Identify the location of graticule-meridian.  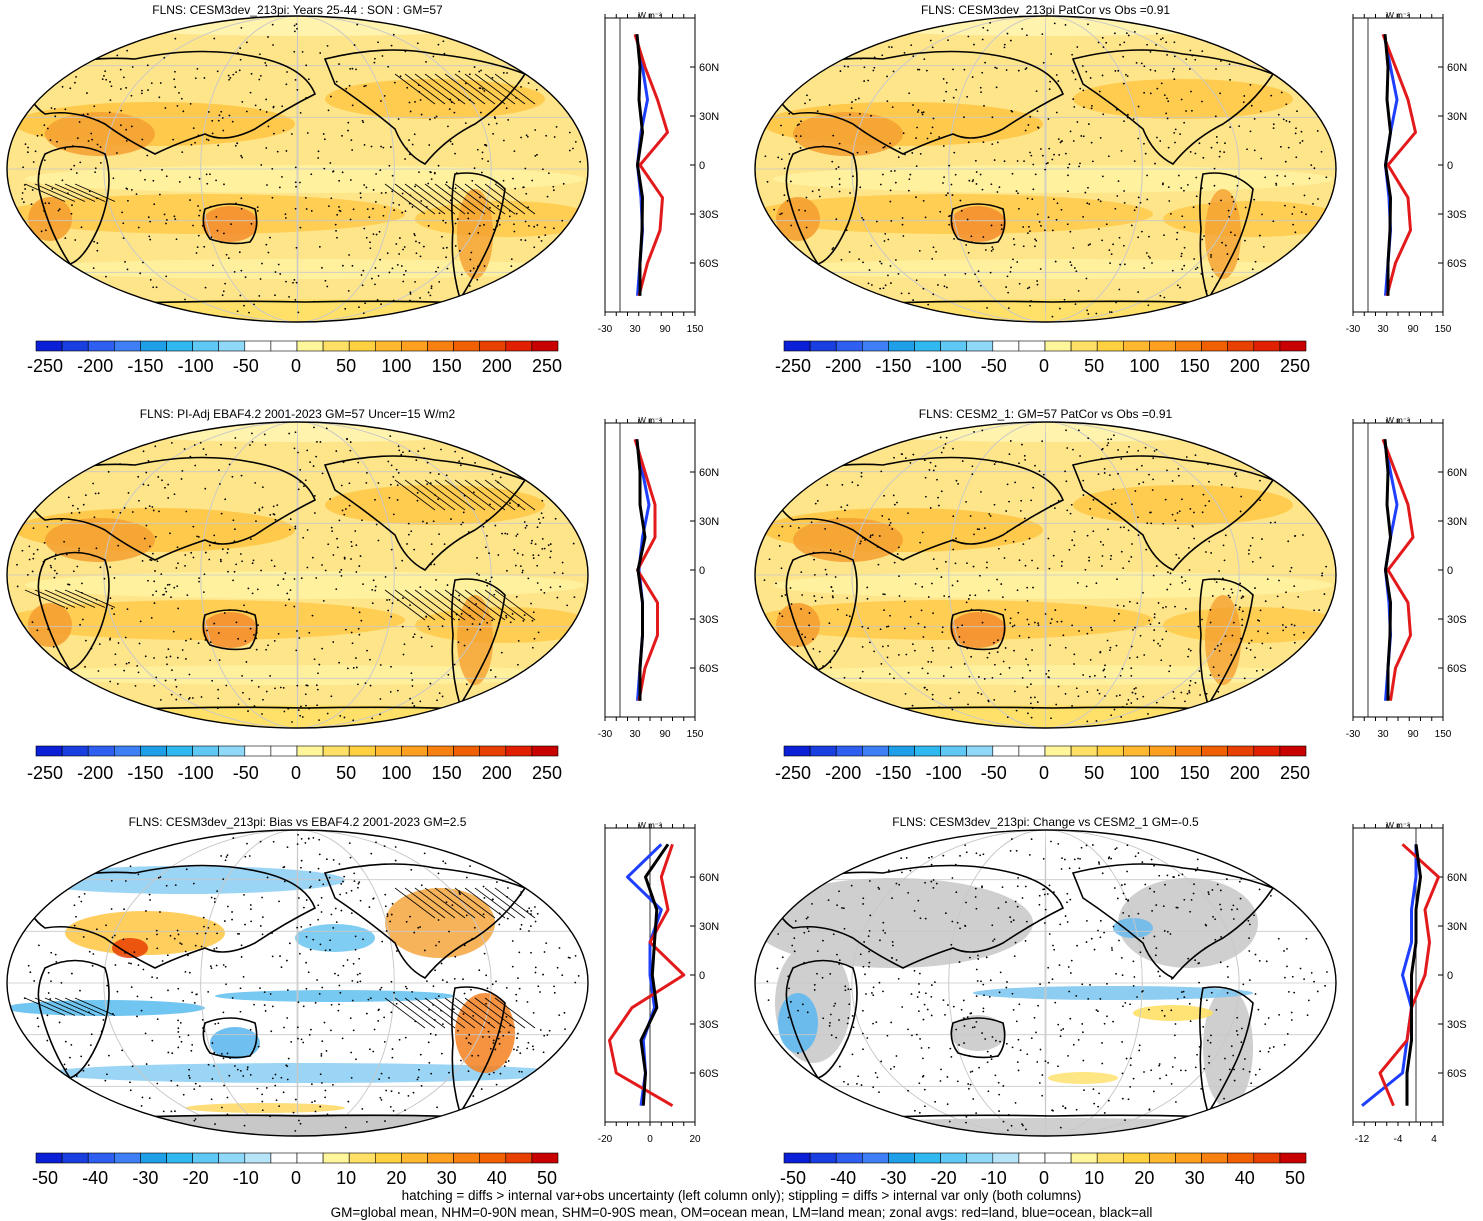
(1045, 169).